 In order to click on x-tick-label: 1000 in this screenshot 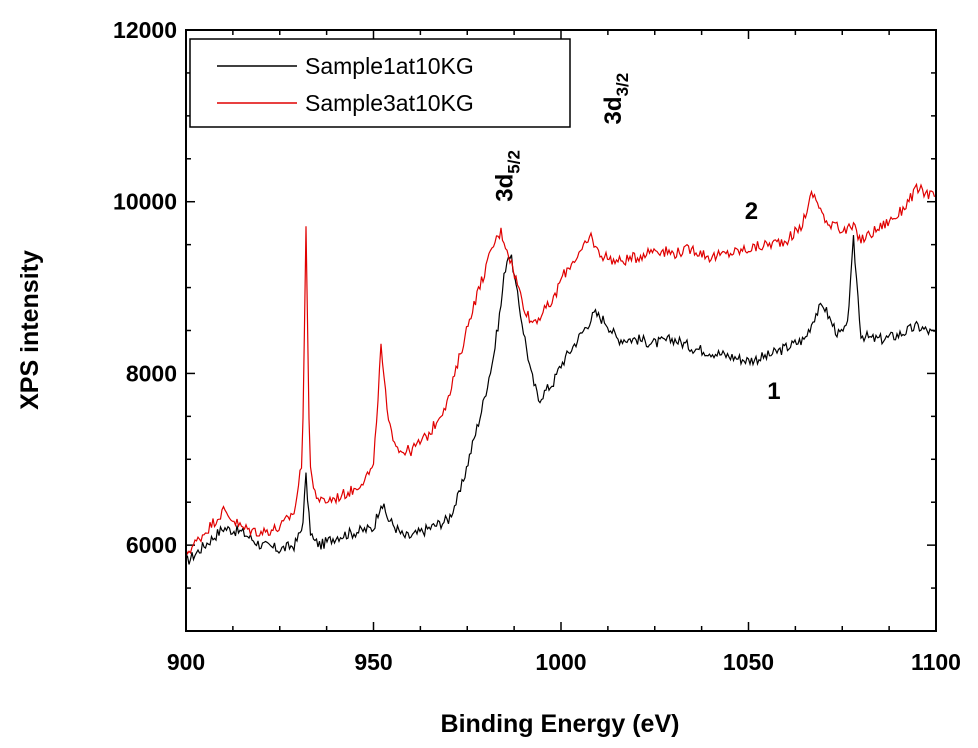, I will do `click(560, 662)`.